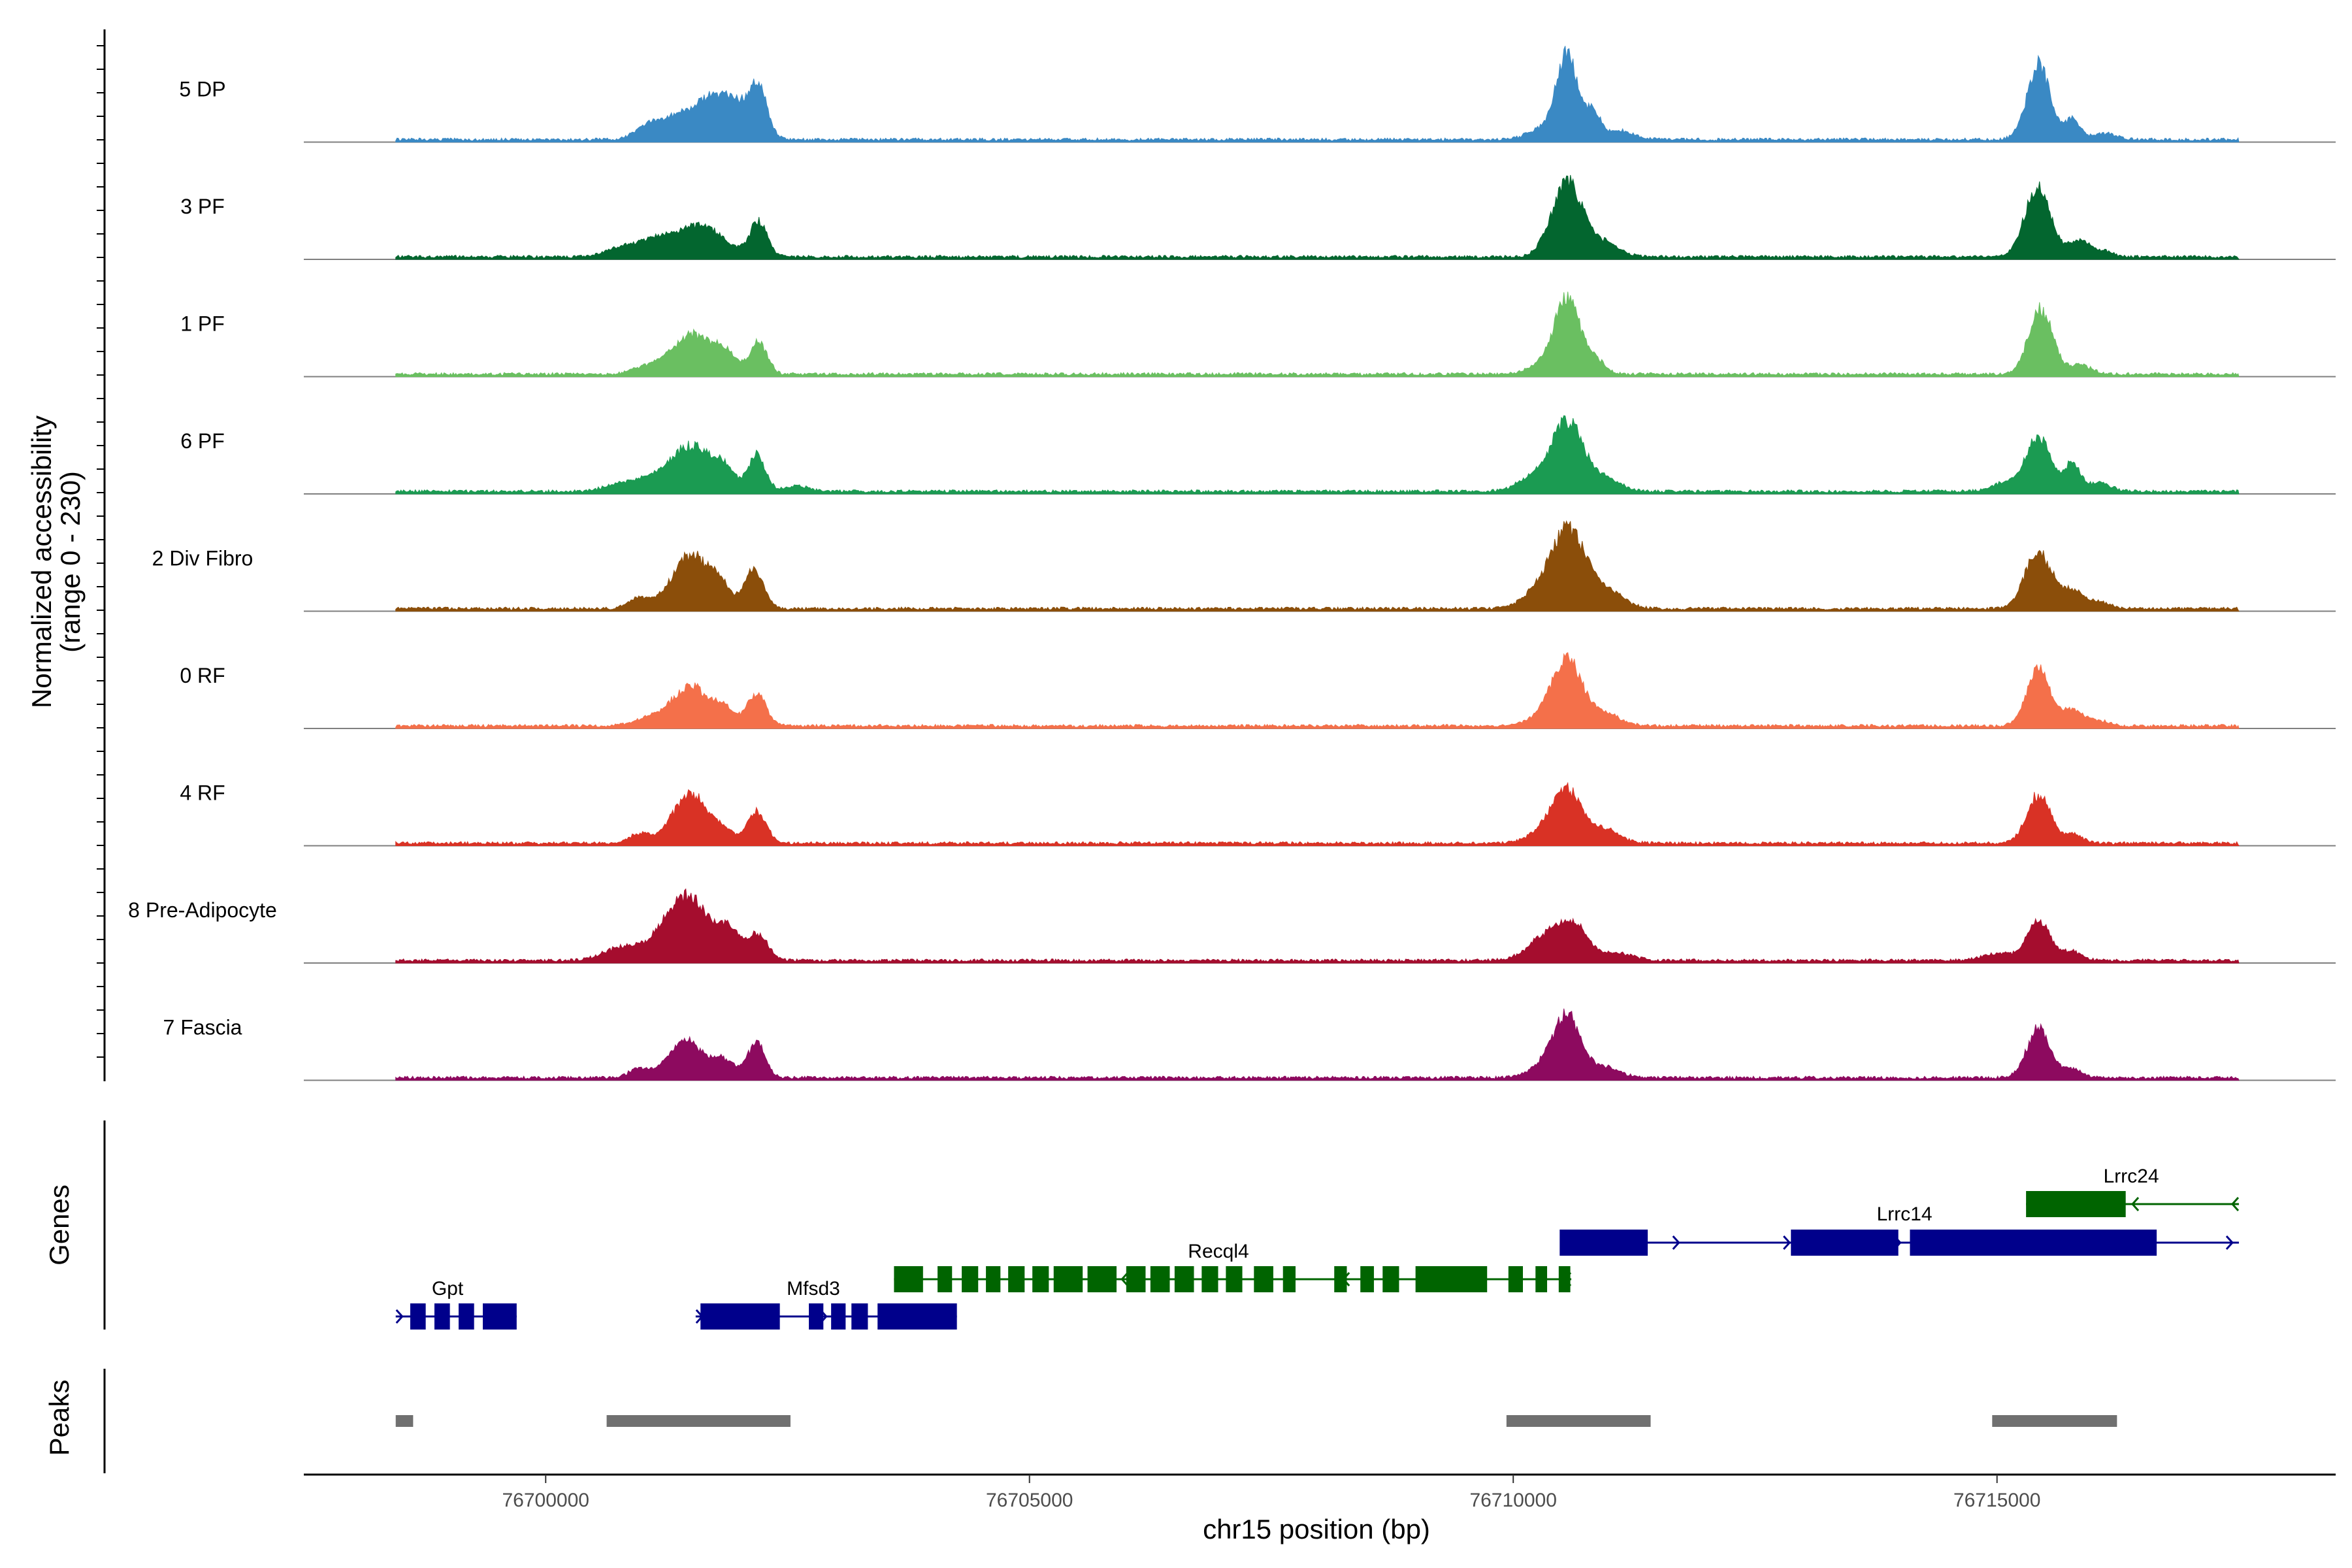 This screenshot has height=1568, width=2352. I want to click on track-1: 3 PF, so click(1258, 217).